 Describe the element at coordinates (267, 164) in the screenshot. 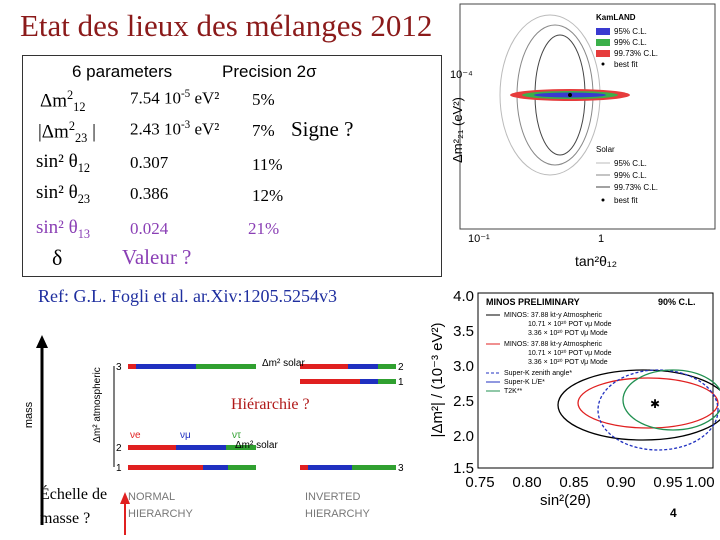

I see `precision: 11%` at that location.